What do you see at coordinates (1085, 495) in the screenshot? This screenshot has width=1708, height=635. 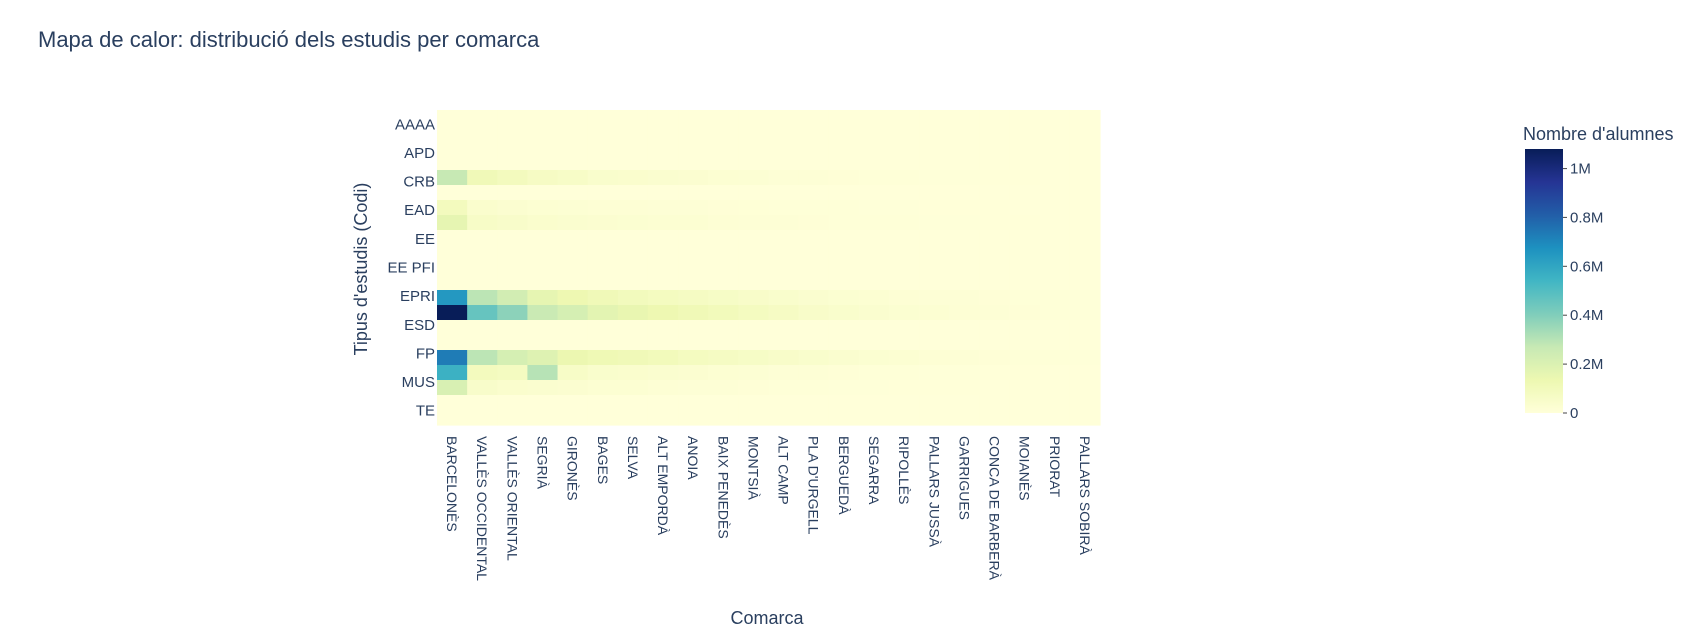 I see `x-tick-label: PALLARS SOBIRÀ` at bounding box center [1085, 495].